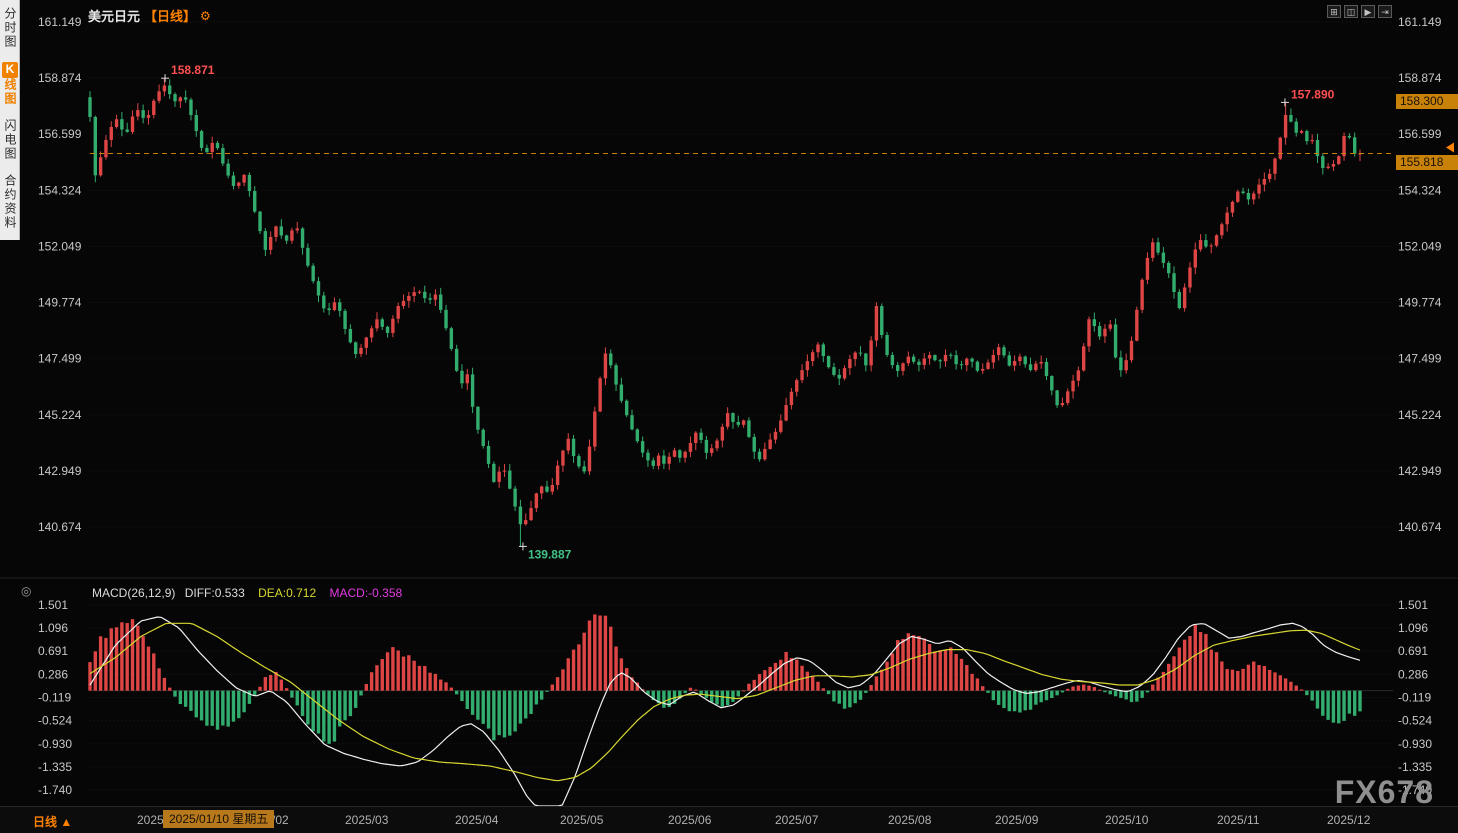 This screenshot has height=833, width=1458. What do you see at coordinates (1334, 11) in the screenshot?
I see `layout-grid-button: ⊞` at bounding box center [1334, 11].